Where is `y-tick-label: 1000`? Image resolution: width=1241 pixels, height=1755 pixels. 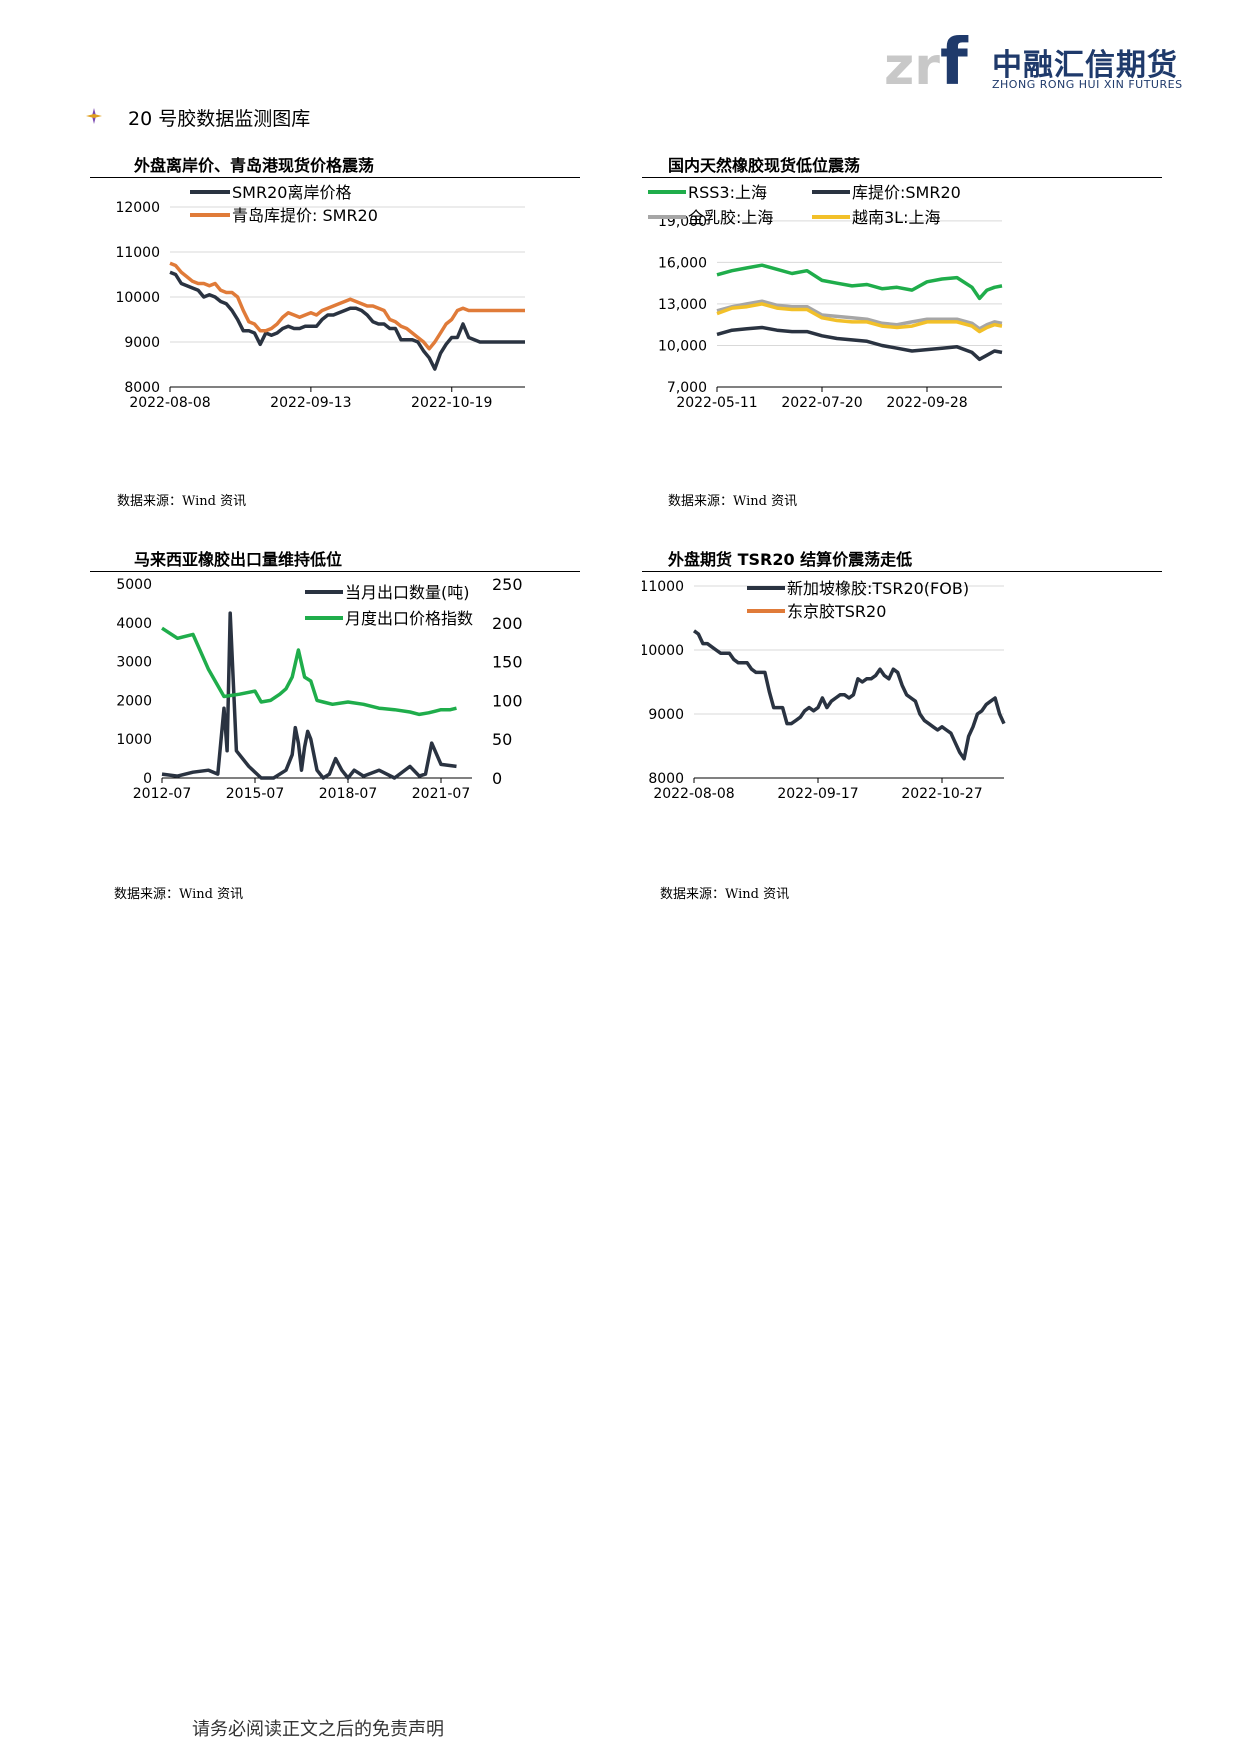 y-tick-label: 1000 is located at coordinates (134, 740).